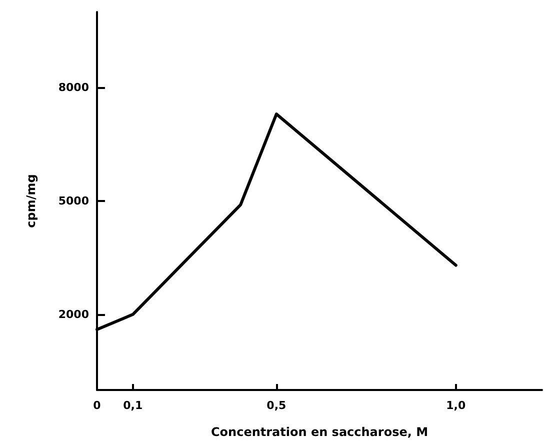  I want to click on y-tick-label: 2000, so click(74, 314).